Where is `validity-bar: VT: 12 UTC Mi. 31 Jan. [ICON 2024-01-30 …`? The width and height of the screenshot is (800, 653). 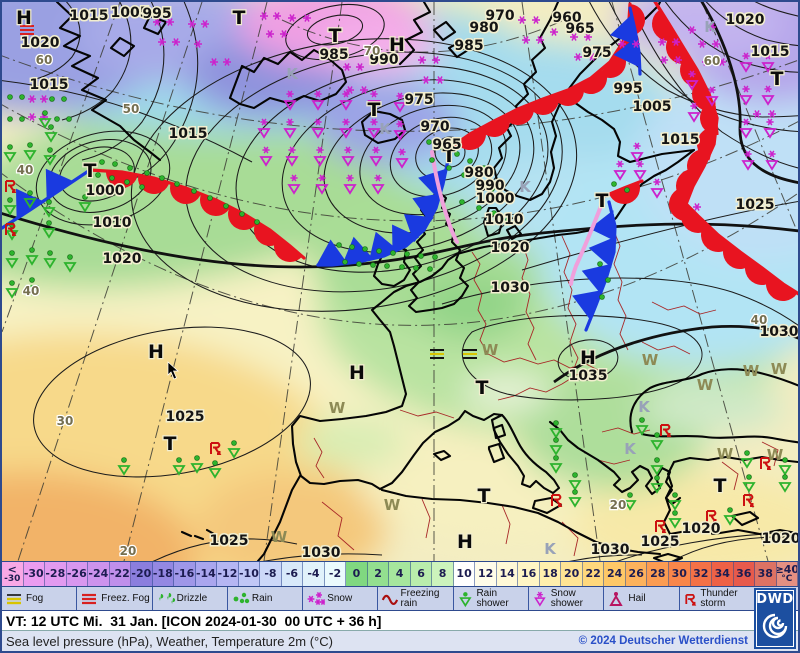
validity-bar: VT: 12 UTC Mi. 31 Jan. [ICON 2024-01-30 … is located at coordinates (400, 620).